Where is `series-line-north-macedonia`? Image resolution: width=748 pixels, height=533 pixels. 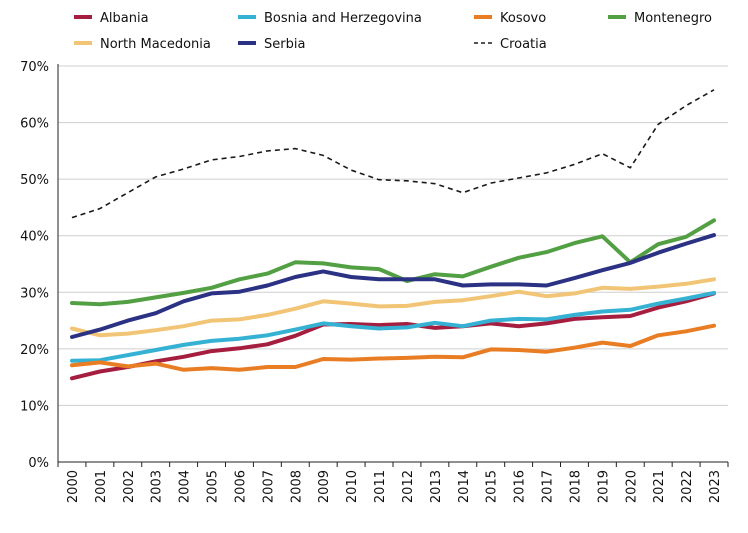
series-line-north-macedonia is located at coordinates (393, 307).